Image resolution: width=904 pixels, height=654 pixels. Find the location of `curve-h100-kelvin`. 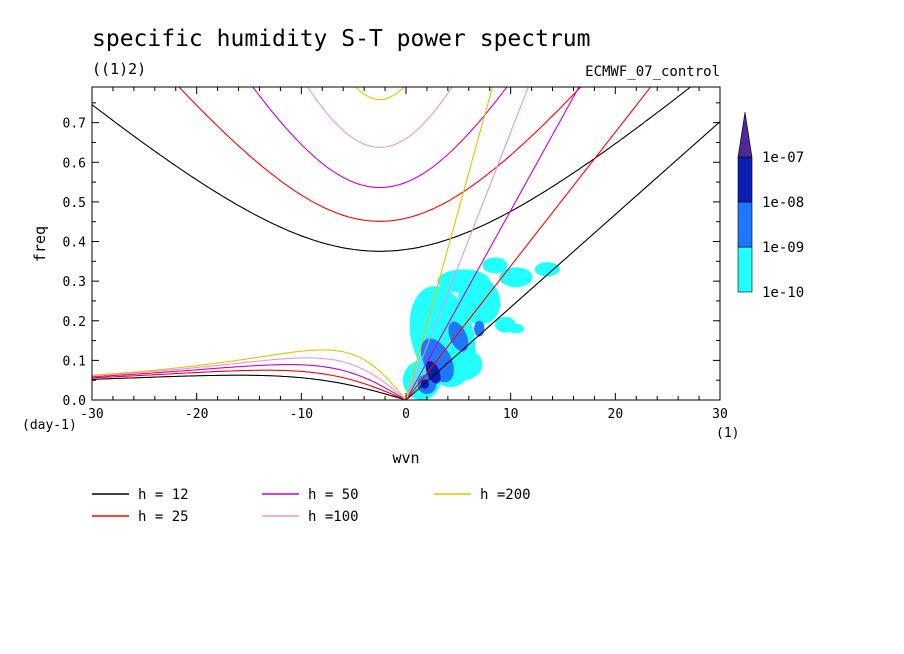

curve-h100-kelvin is located at coordinates (467, 243).